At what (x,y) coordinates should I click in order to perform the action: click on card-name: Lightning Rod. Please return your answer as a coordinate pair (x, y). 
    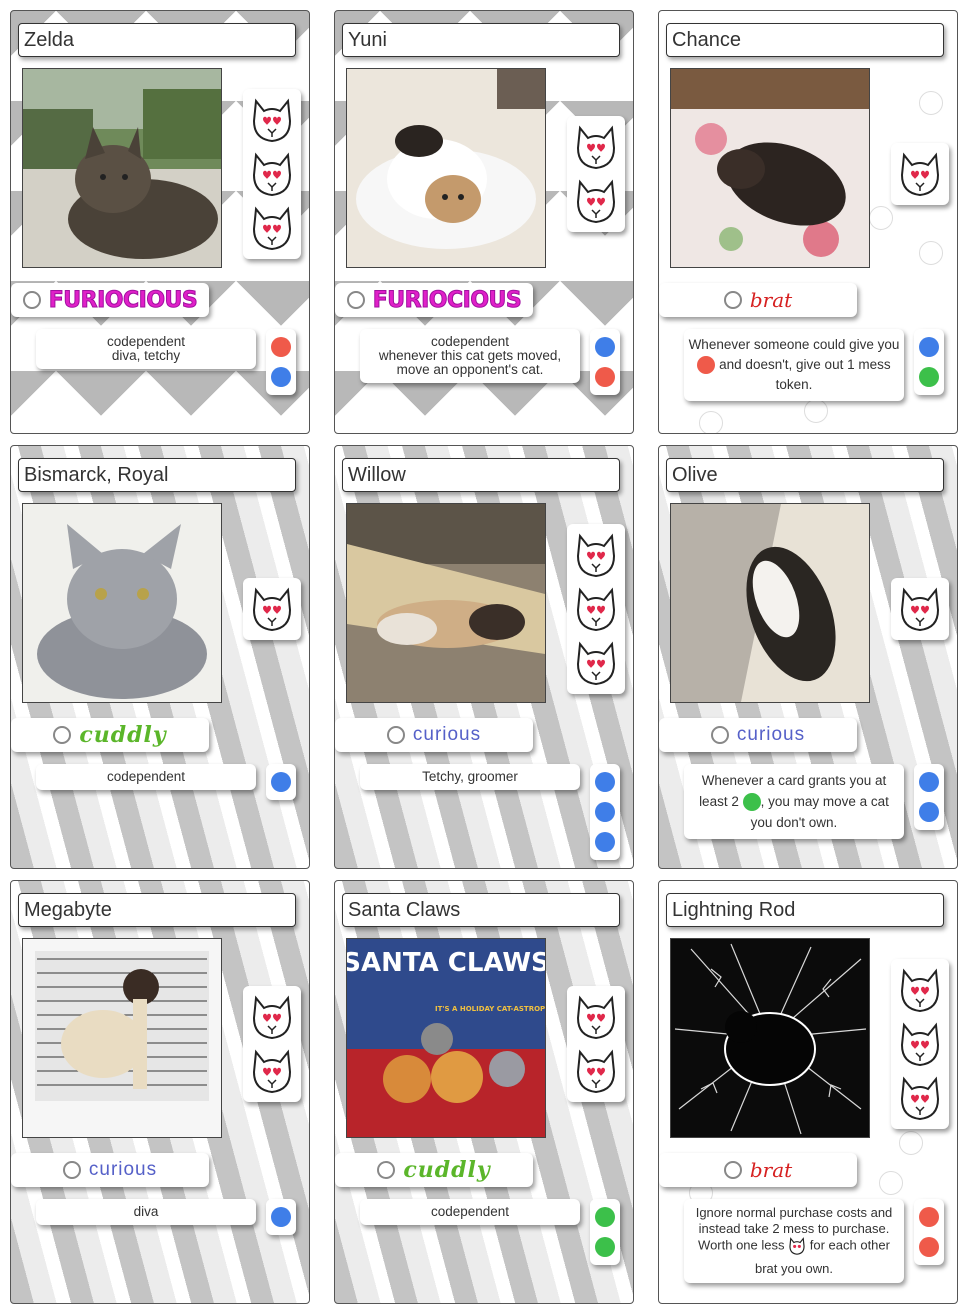
    Looking at the image, I should click on (805, 910).